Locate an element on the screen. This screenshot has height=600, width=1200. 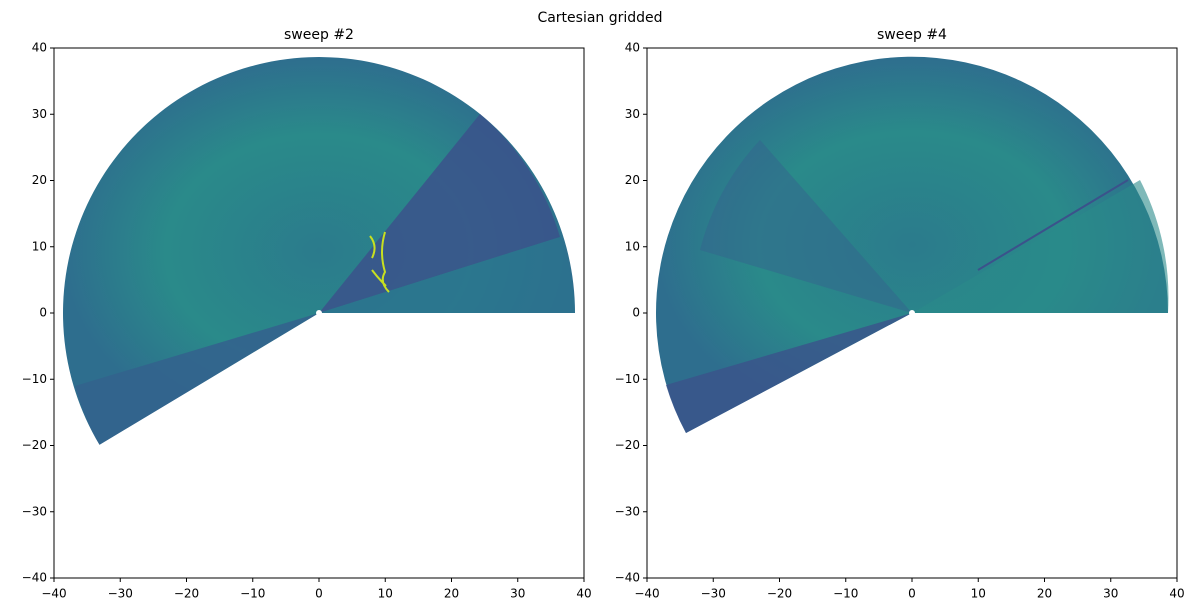
axes-title: sweep #2 is located at coordinates (319, 35).